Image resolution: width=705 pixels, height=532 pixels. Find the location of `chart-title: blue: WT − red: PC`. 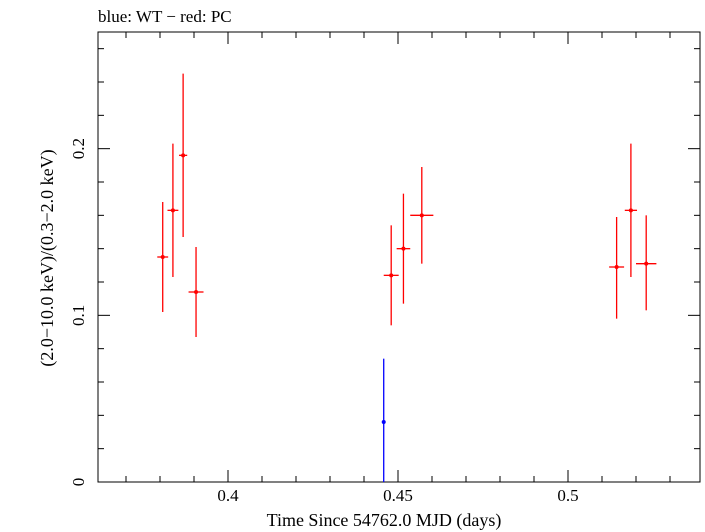

chart-title: blue: WT − red: PC is located at coordinates (165, 16).